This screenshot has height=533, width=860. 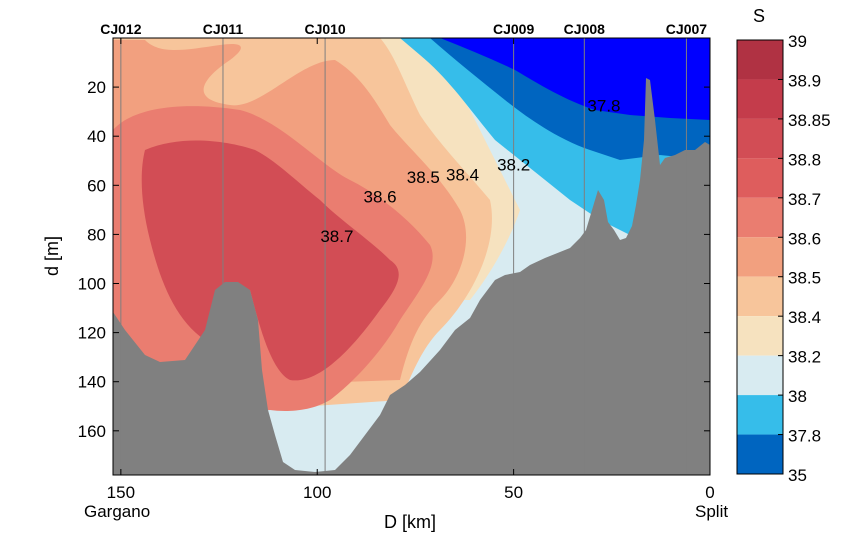 I want to click on x-axis-title: D [km], so click(x=410, y=522).